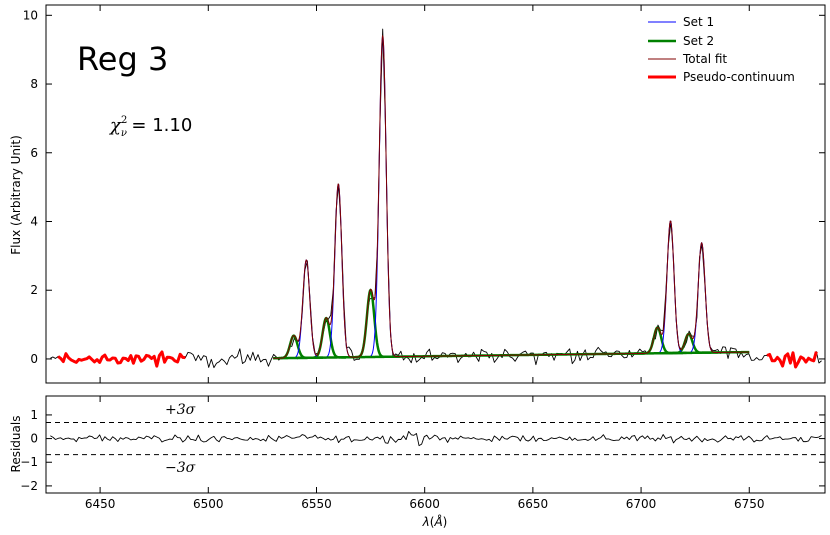 This screenshot has height=535, width=830. I want to click on x-axis-unit-close: ), so click(445, 522).